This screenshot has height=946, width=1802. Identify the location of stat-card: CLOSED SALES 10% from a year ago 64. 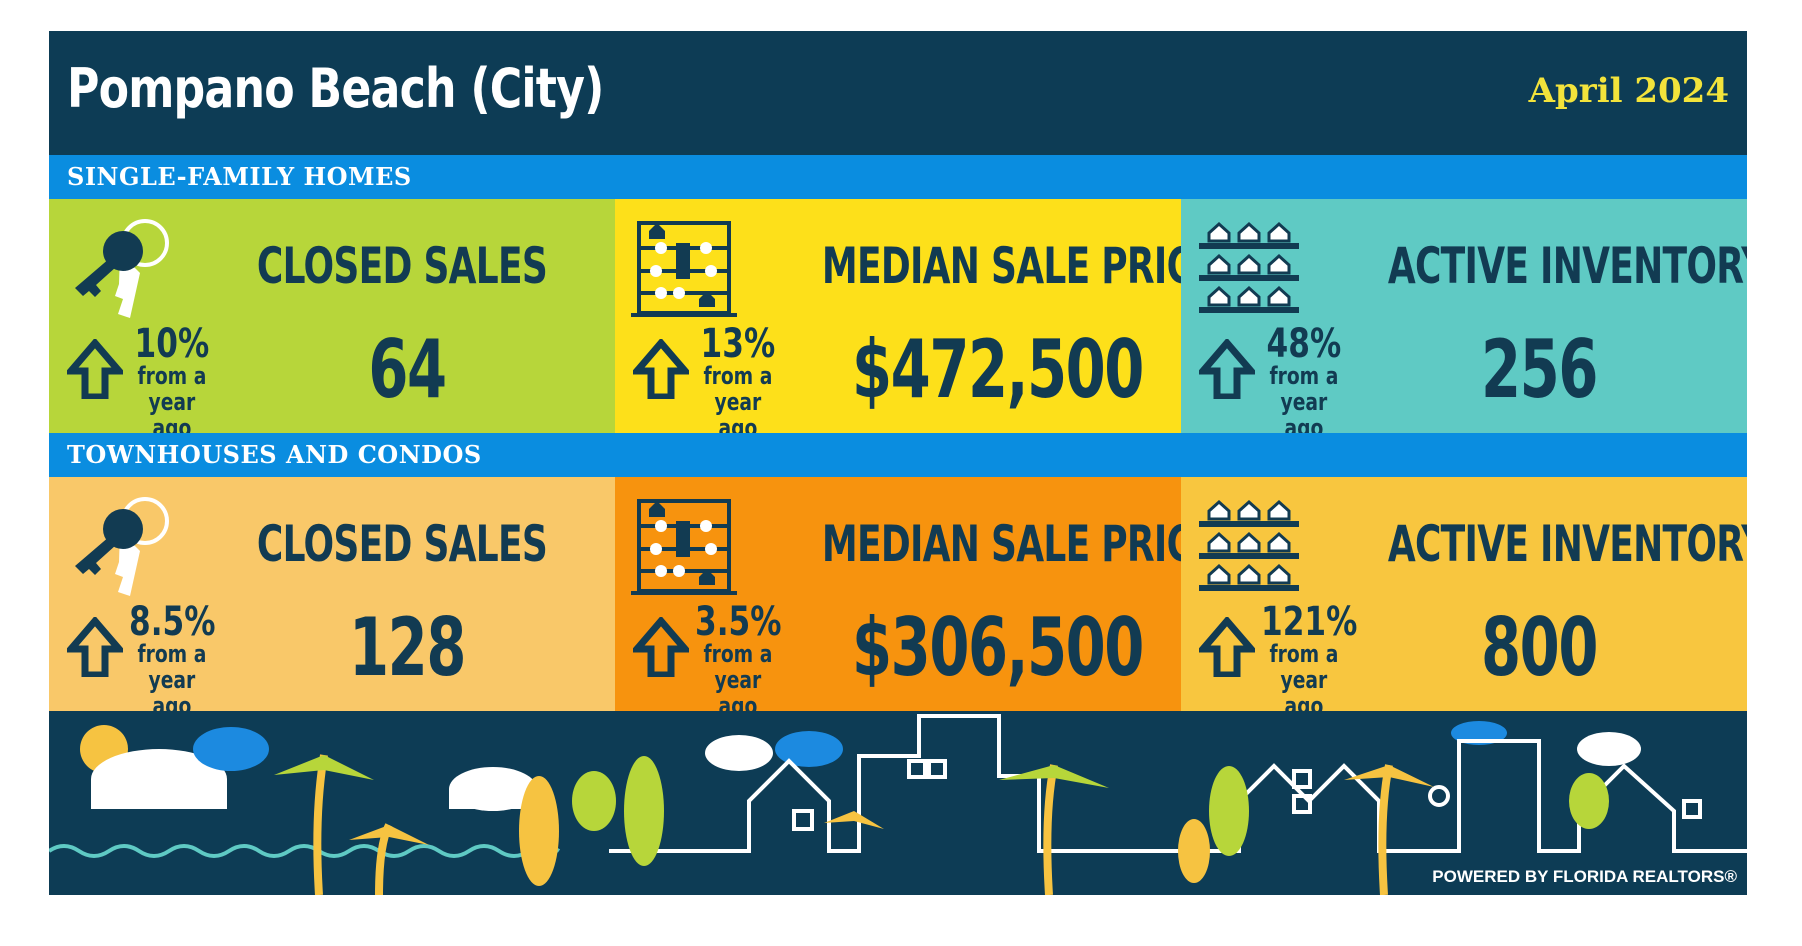
(332, 316).